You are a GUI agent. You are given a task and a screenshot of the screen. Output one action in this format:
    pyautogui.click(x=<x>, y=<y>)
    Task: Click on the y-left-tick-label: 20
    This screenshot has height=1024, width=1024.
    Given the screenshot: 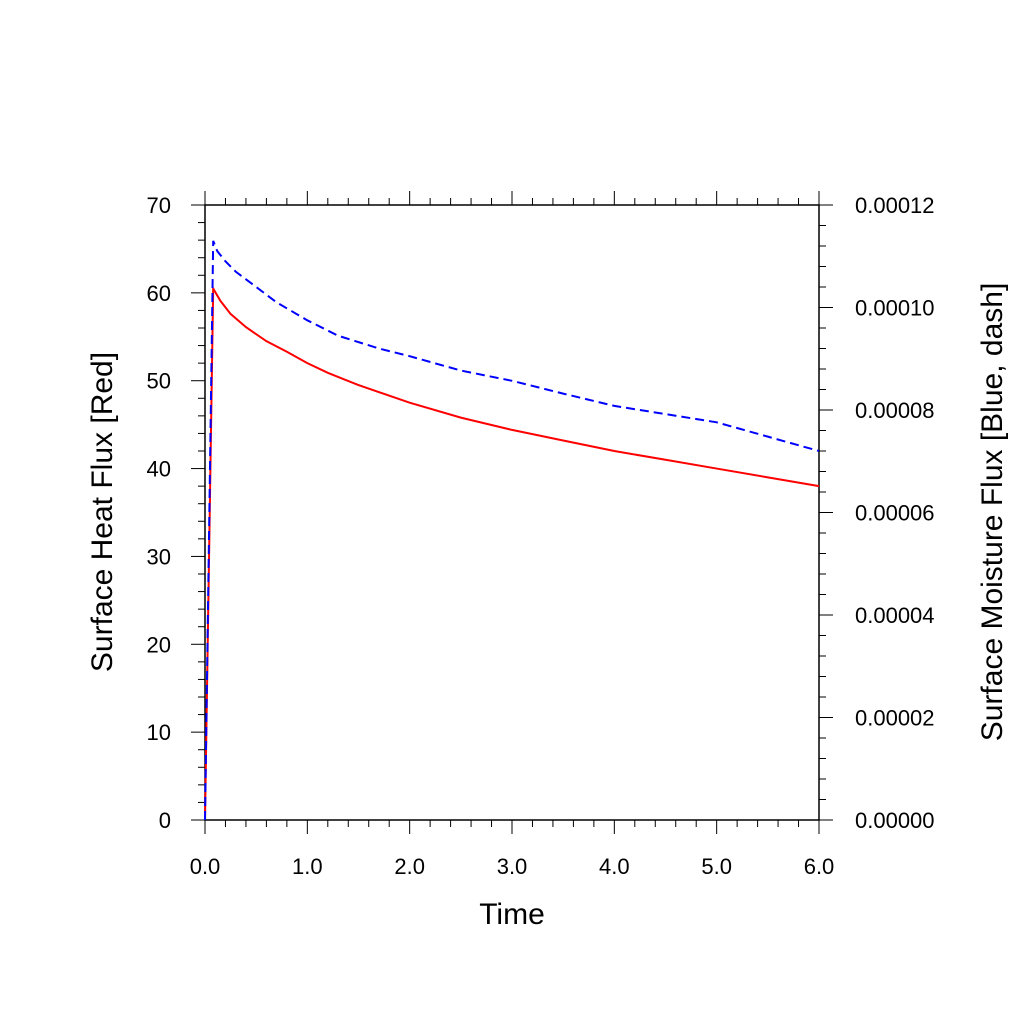 What is the action you would take?
    pyautogui.click(x=159, y=644)
    